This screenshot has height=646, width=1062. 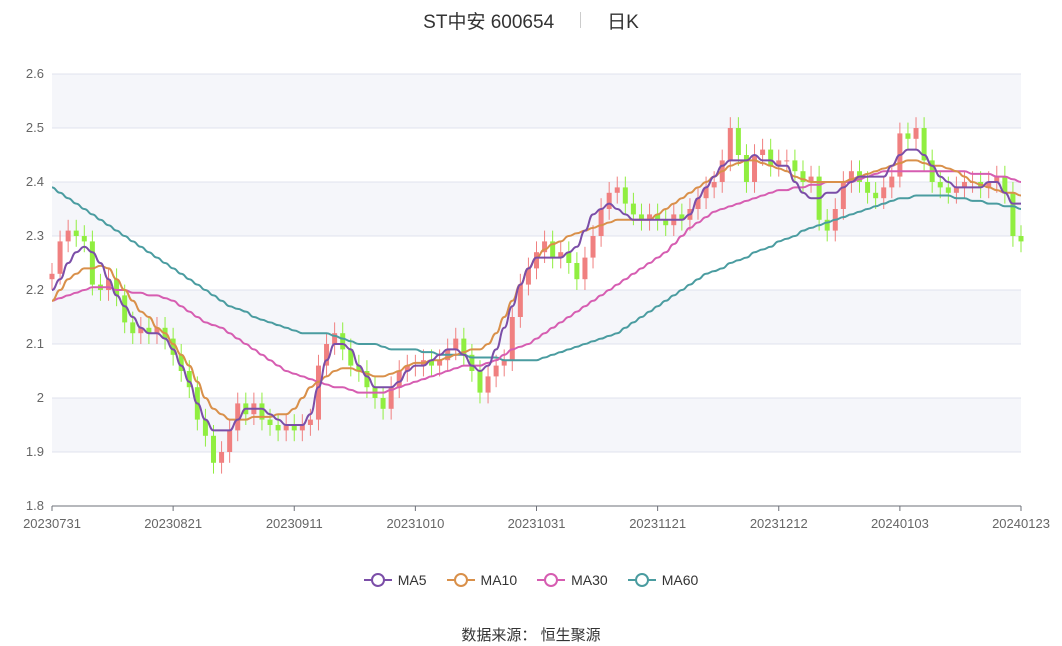 What do you see at coordinates (412, 580) in the screenshot?
I see `legend-ma5-label: MA5` at bounding box center [412, 580].